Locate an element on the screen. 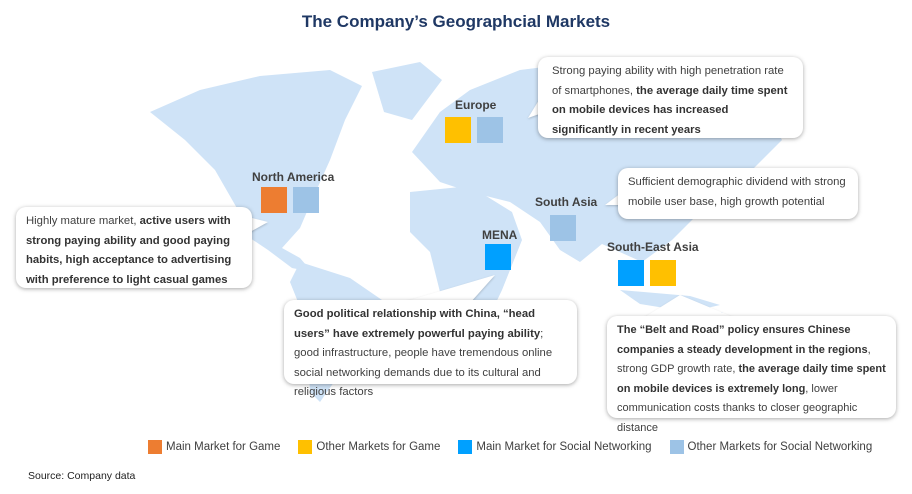 This screenshot has height=494, width=912. region-label-south-asia: South Asia is located at coordinates (566, 202).